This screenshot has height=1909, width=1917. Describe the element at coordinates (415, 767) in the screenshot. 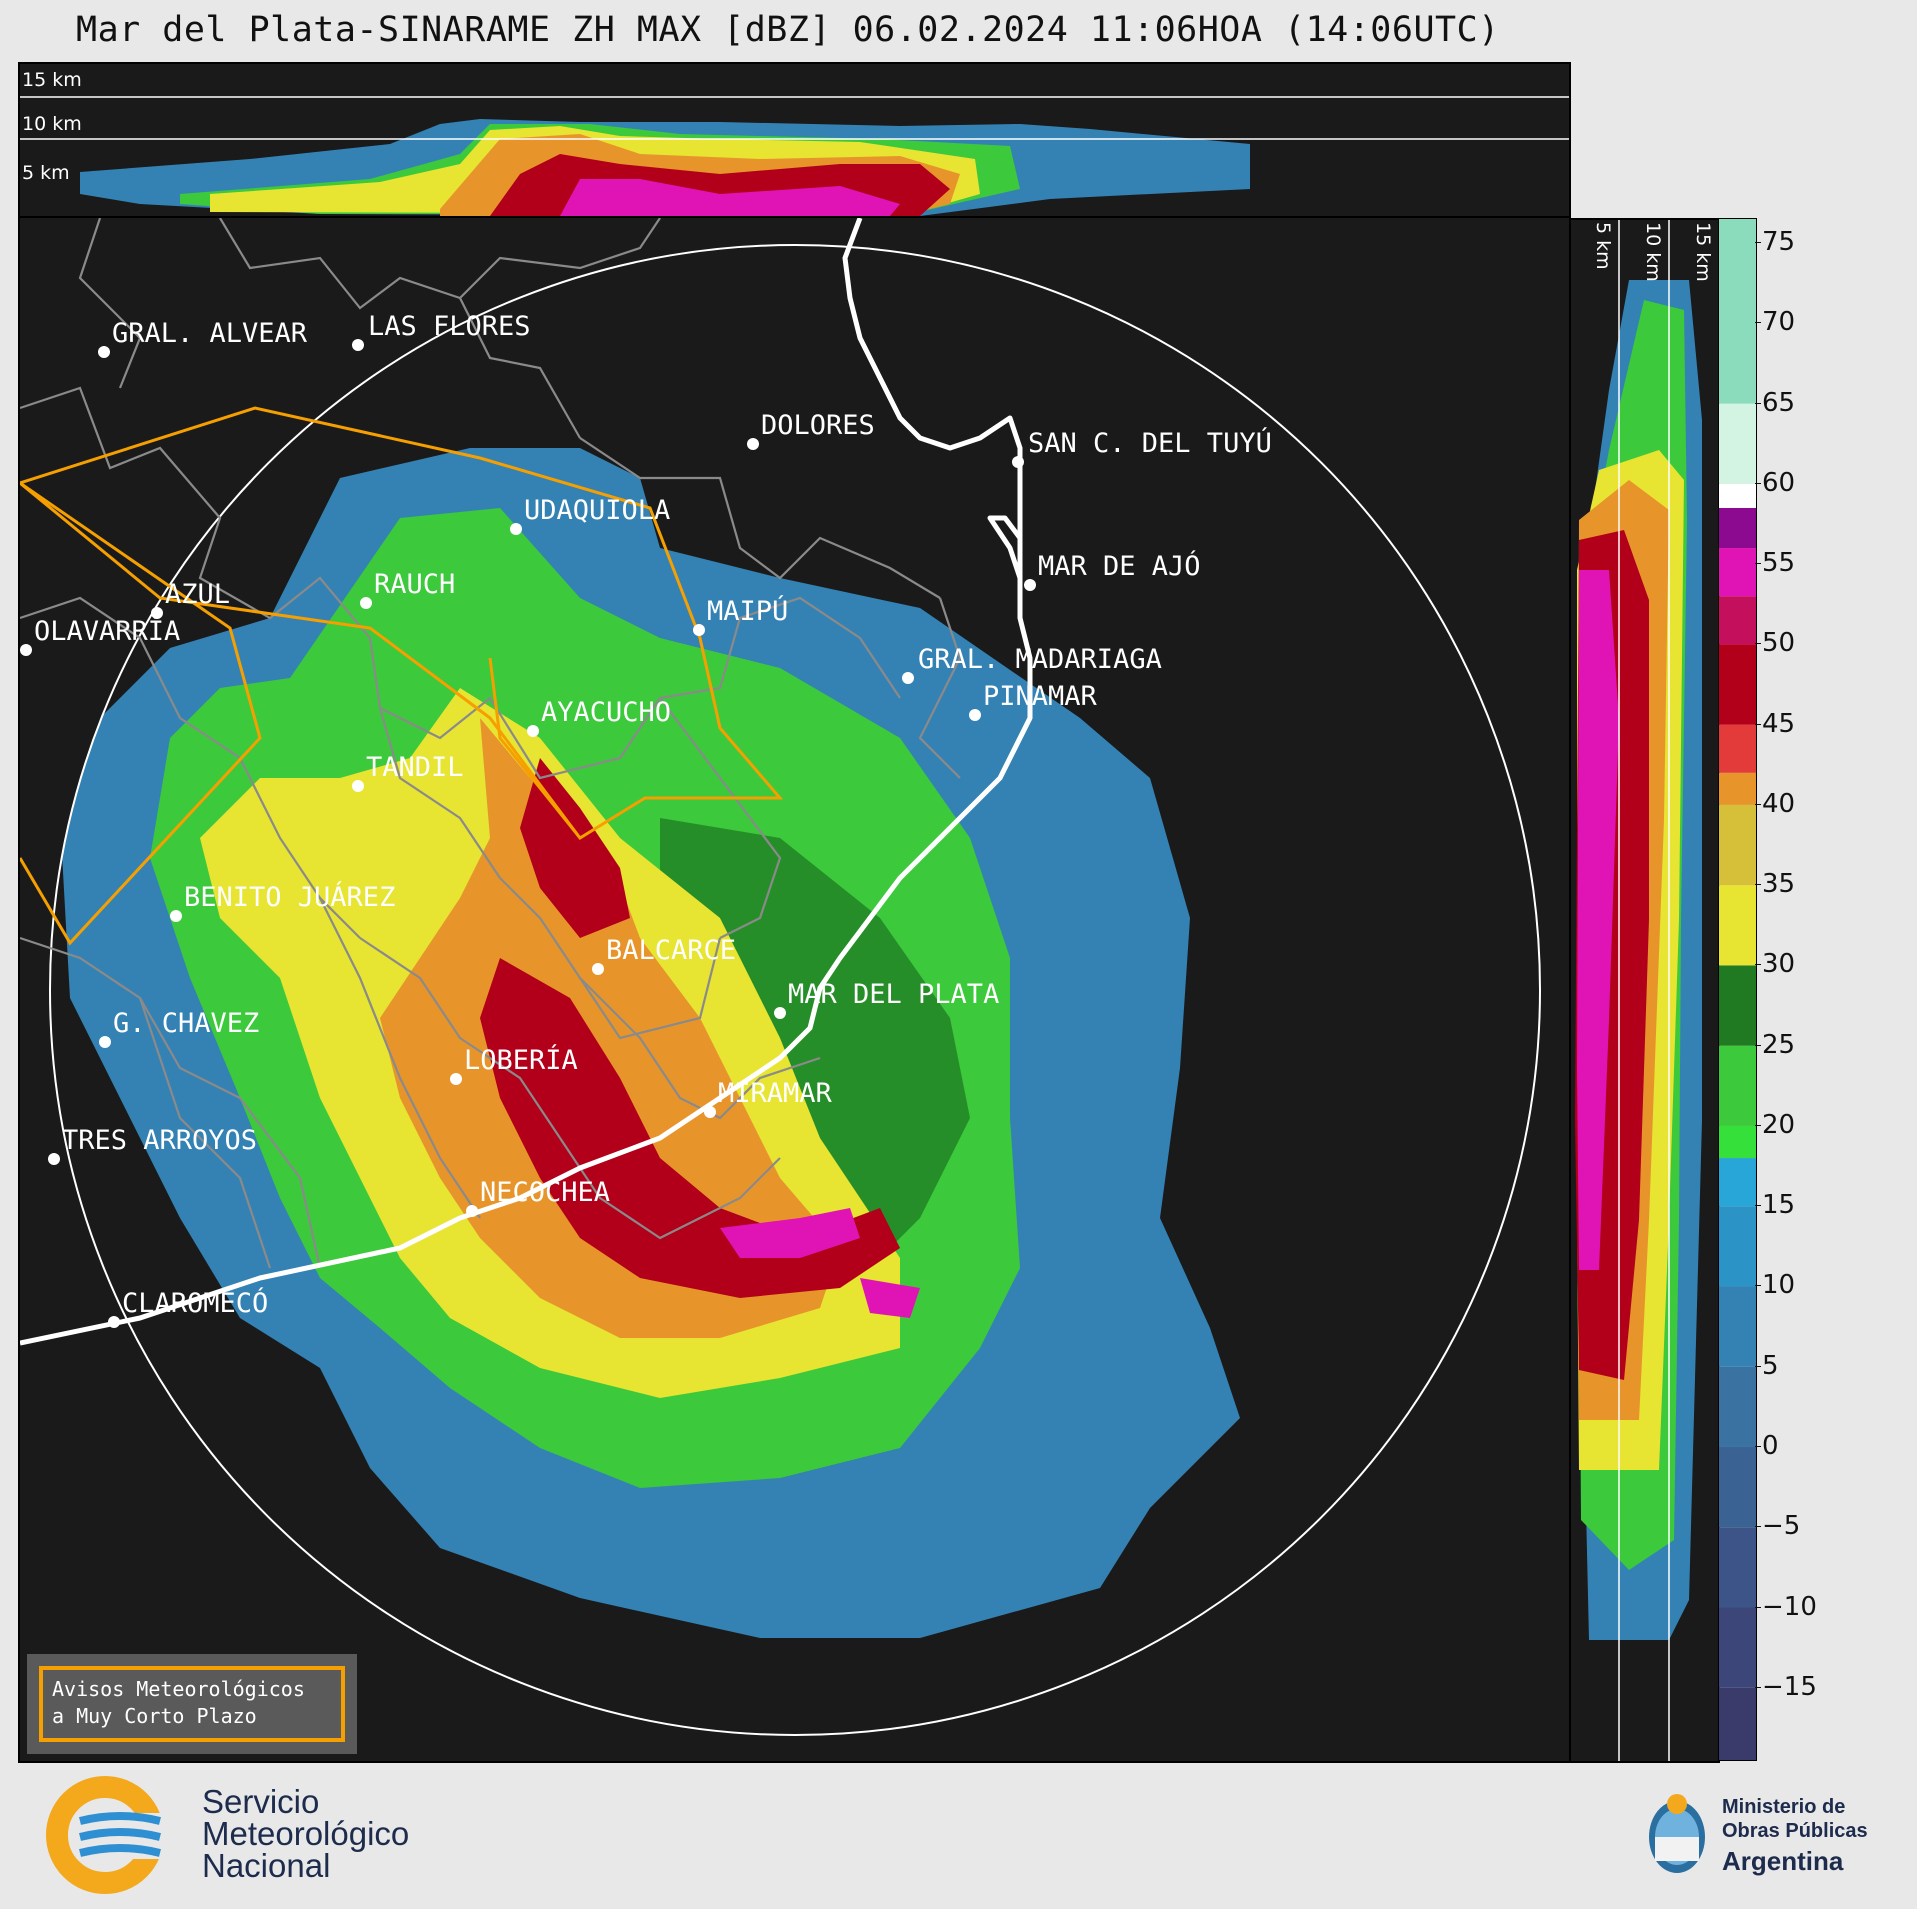

I see `city-tandil: TANDIL` at that location.